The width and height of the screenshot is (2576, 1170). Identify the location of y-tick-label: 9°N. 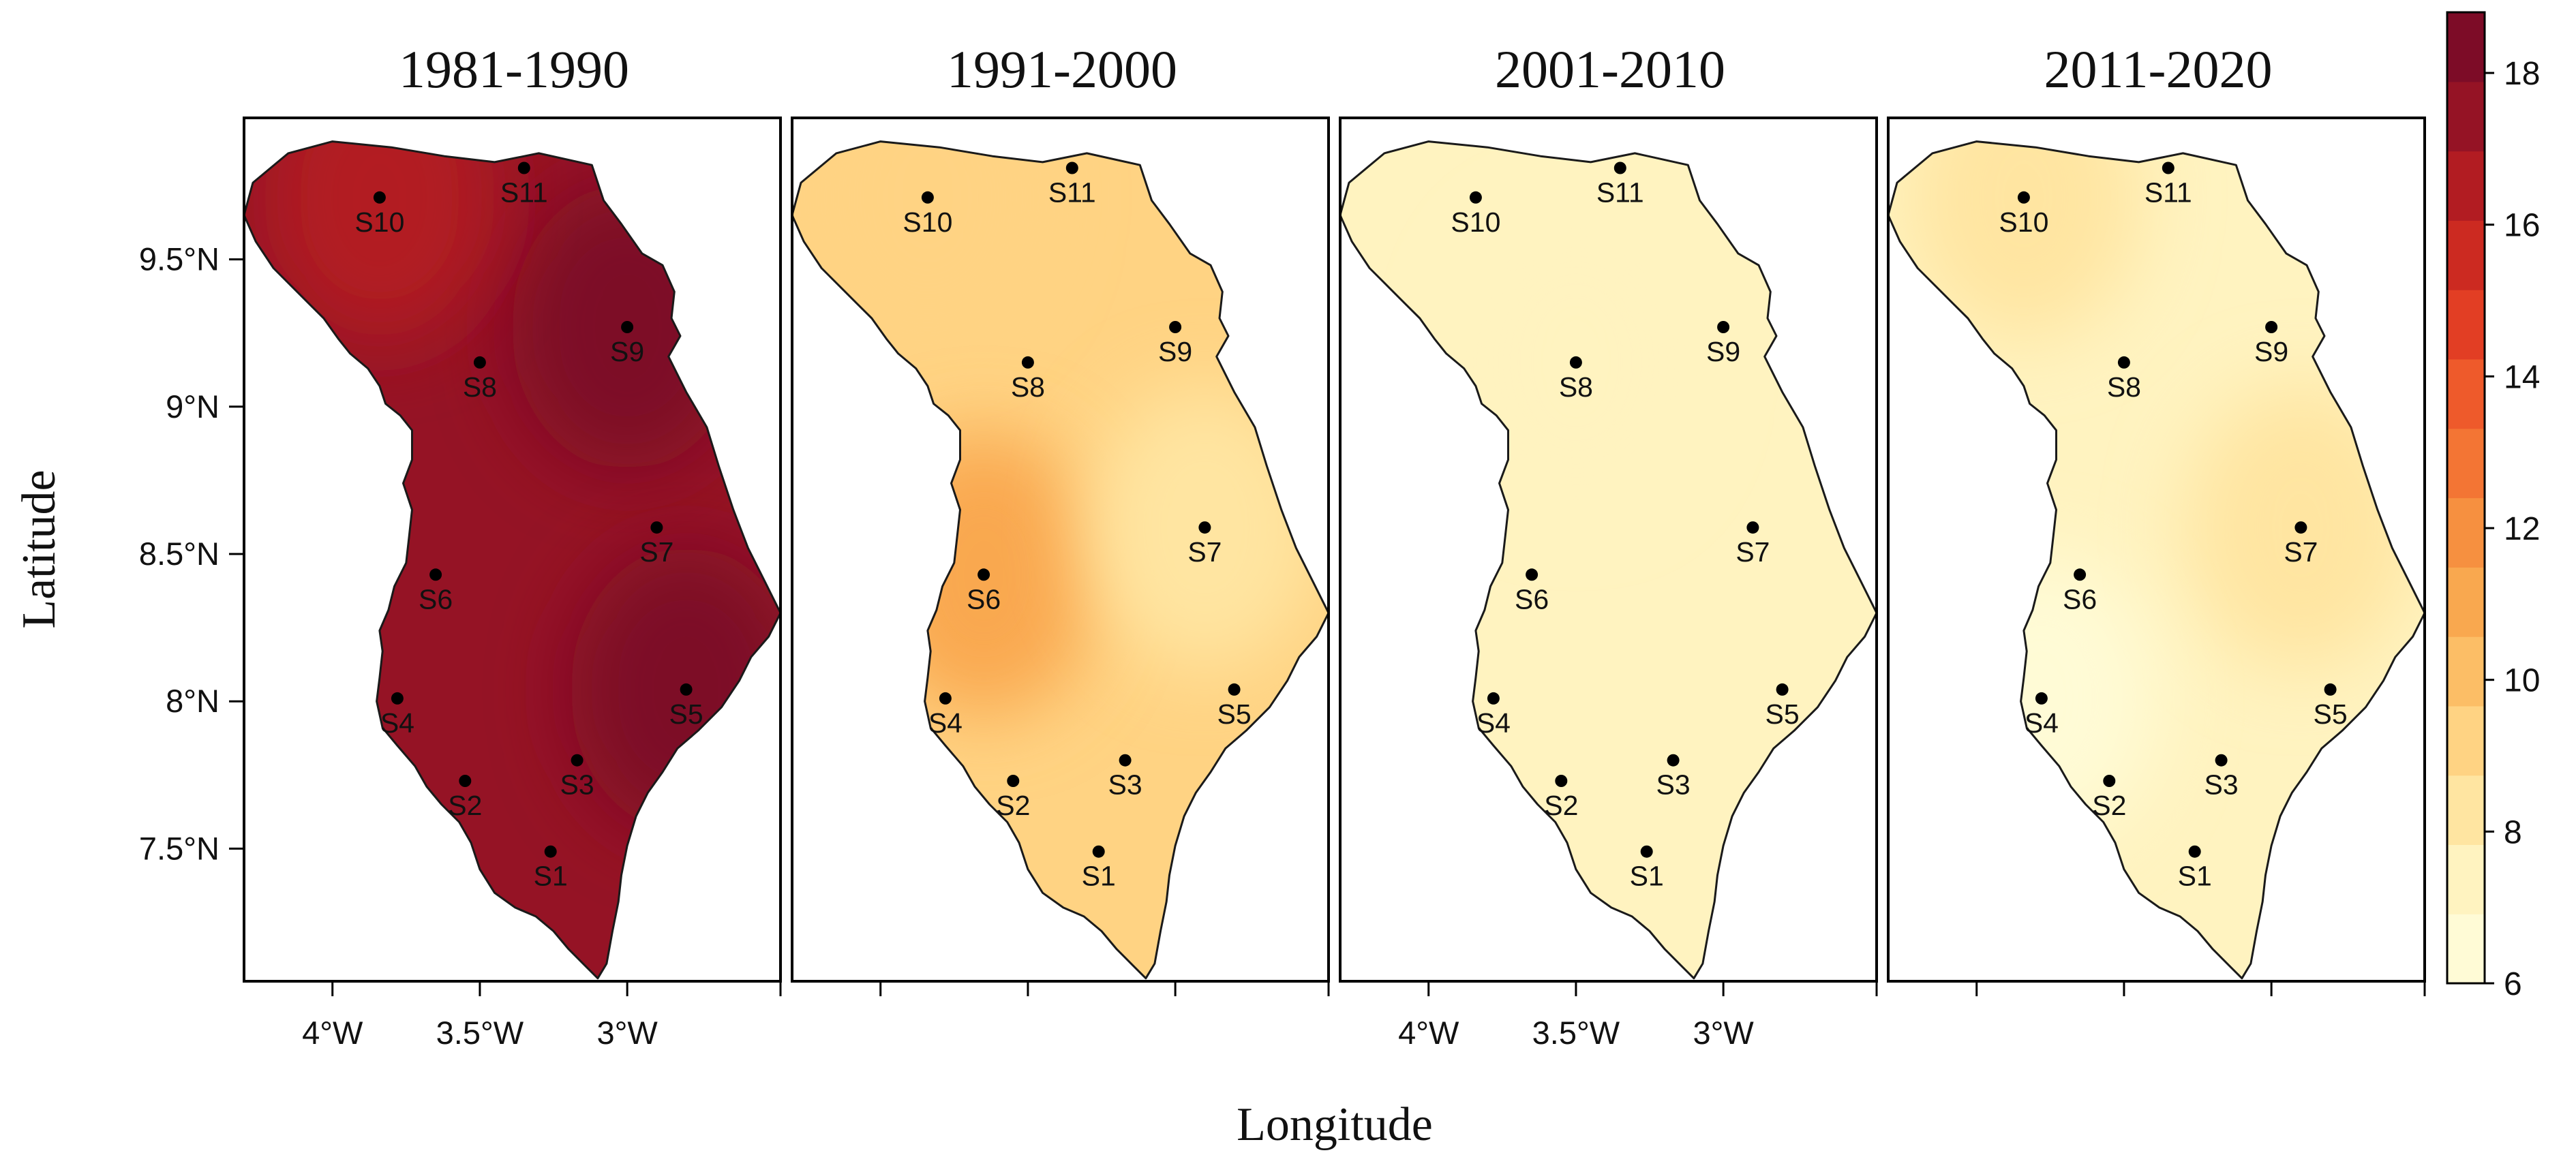
(192, 406).